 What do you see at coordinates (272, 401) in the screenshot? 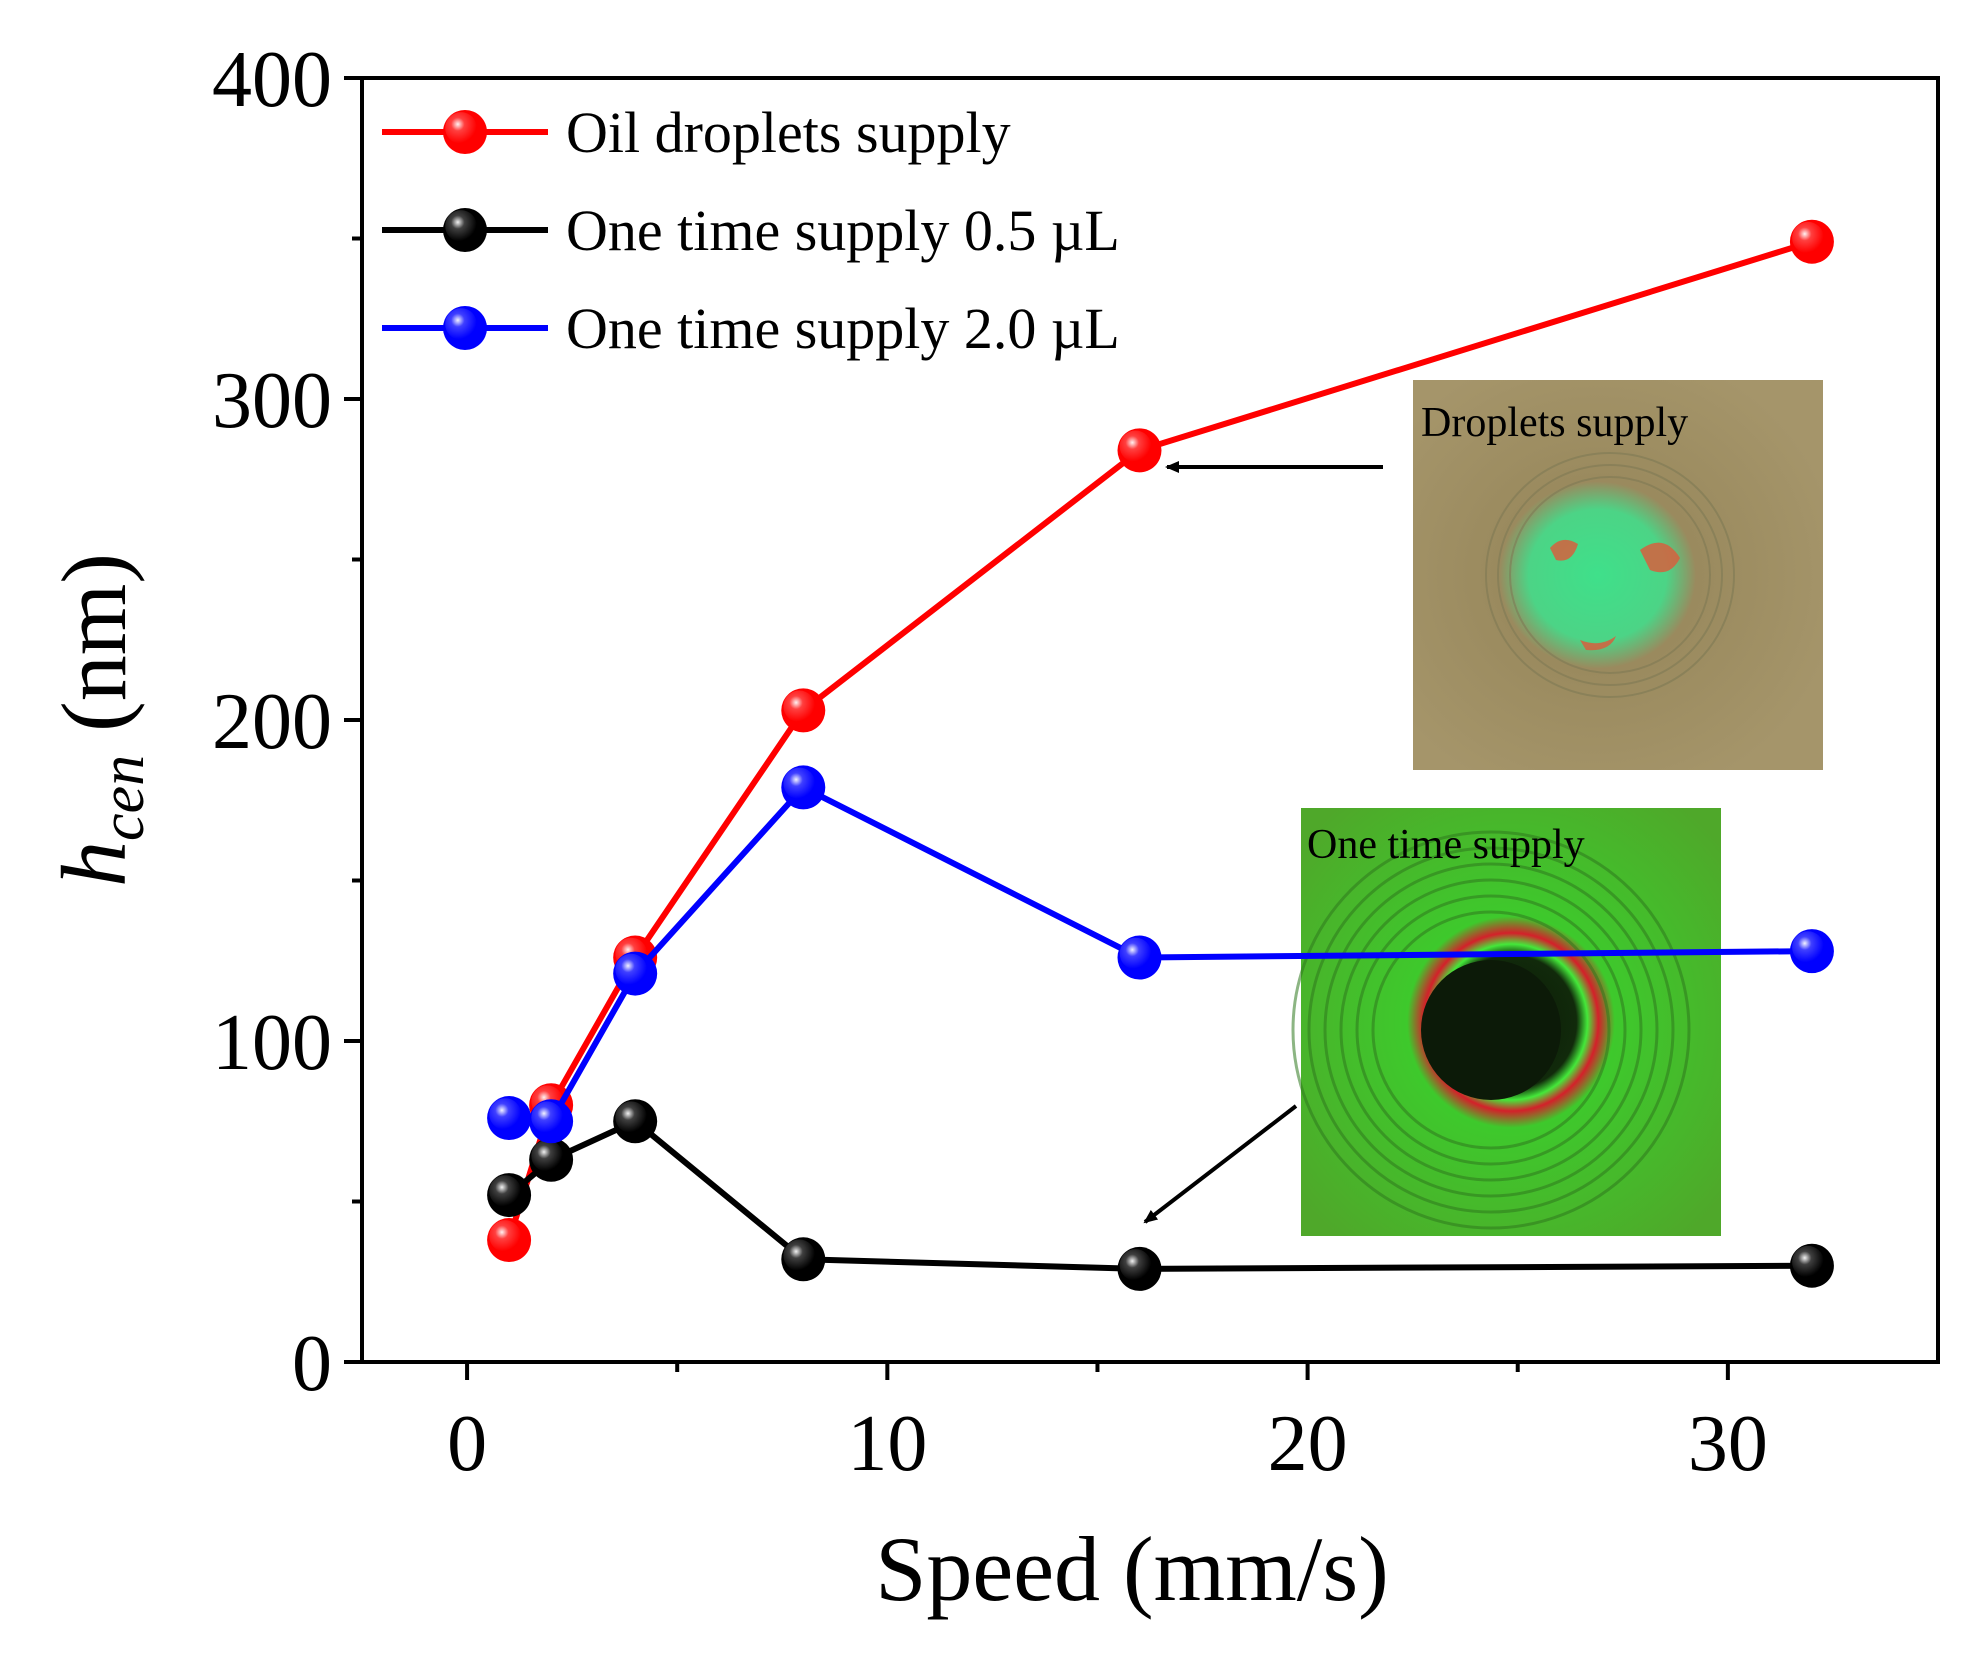
I see `y-tick-label: 300` at bounding box center [272, 401].